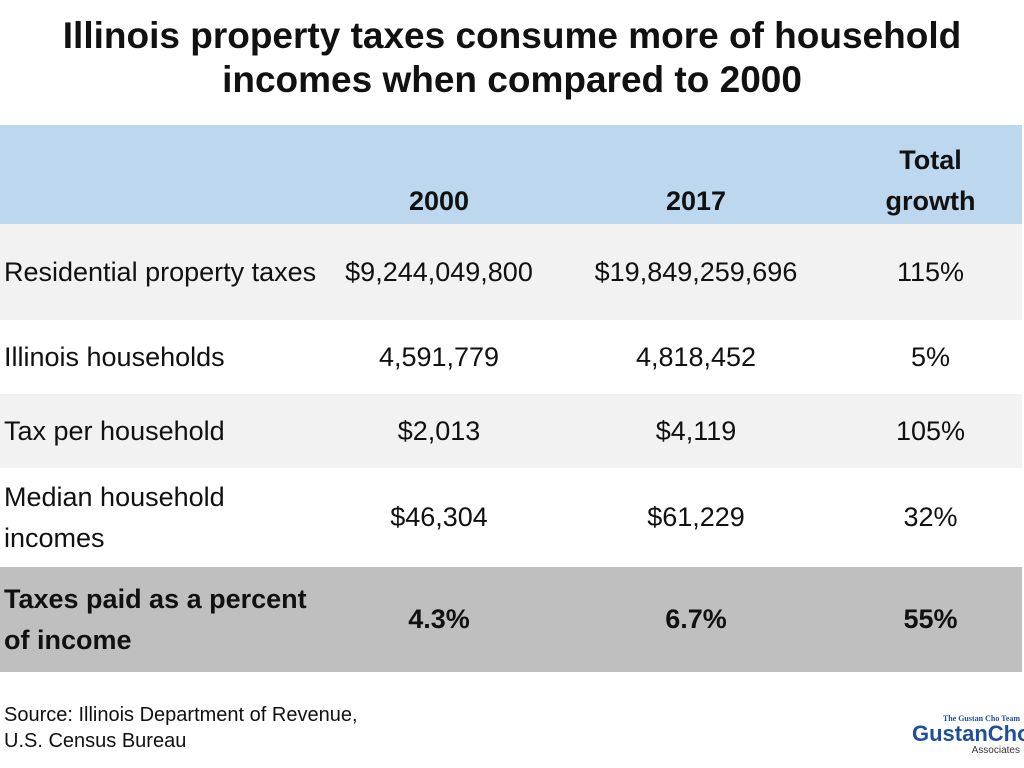  I want to click on table-cell: 105%, so click(930, 431).